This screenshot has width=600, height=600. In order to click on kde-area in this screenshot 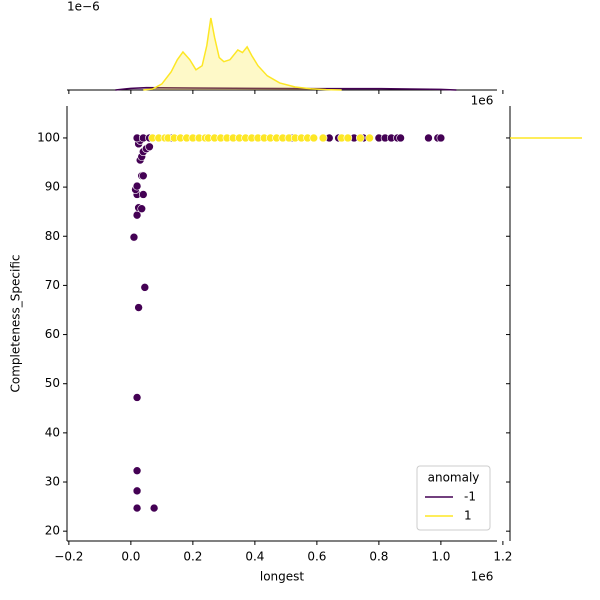, I will do `click(242, 54)`.